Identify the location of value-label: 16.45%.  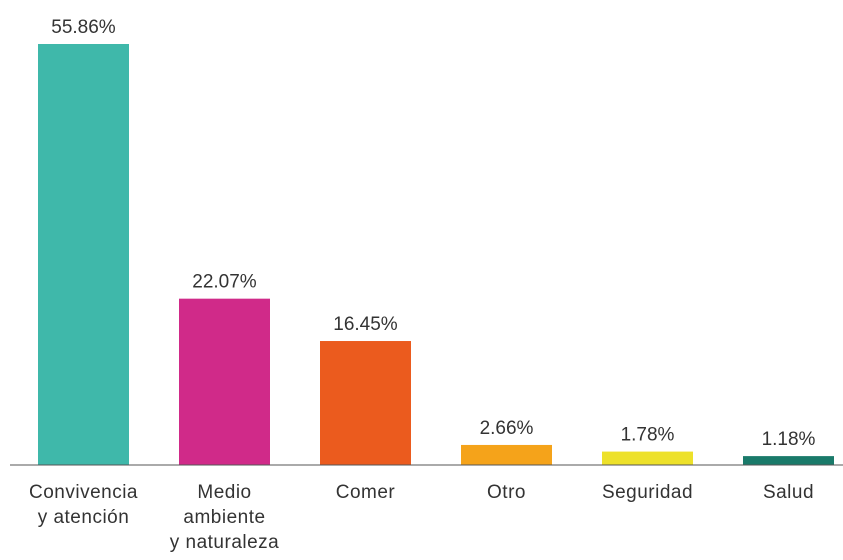
(365, 324).